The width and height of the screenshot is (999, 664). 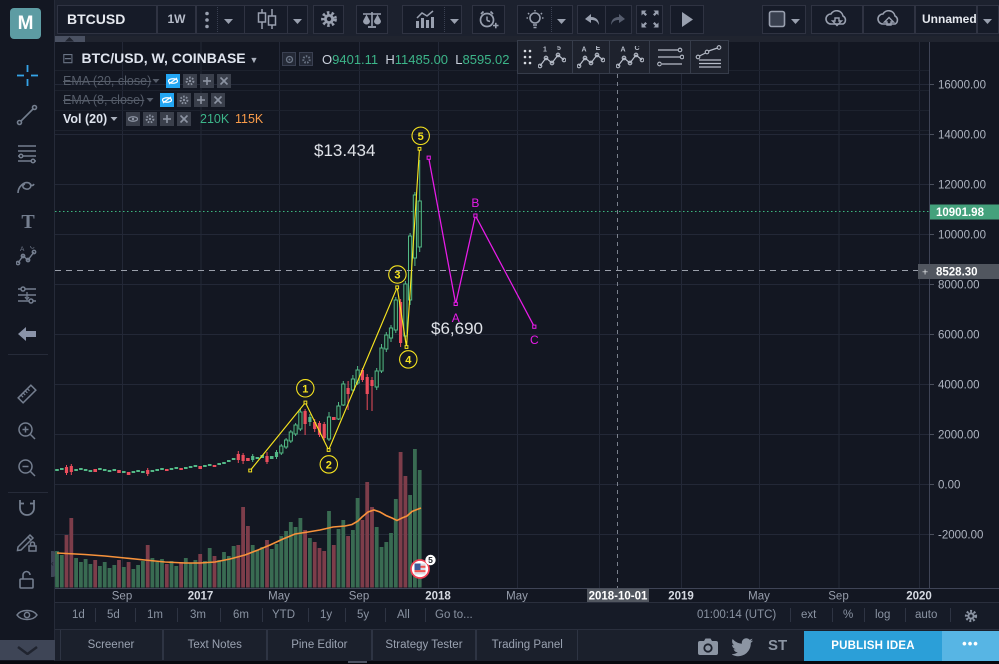 I want to click on svg-text: $13.434, so click(x=344, y=150).